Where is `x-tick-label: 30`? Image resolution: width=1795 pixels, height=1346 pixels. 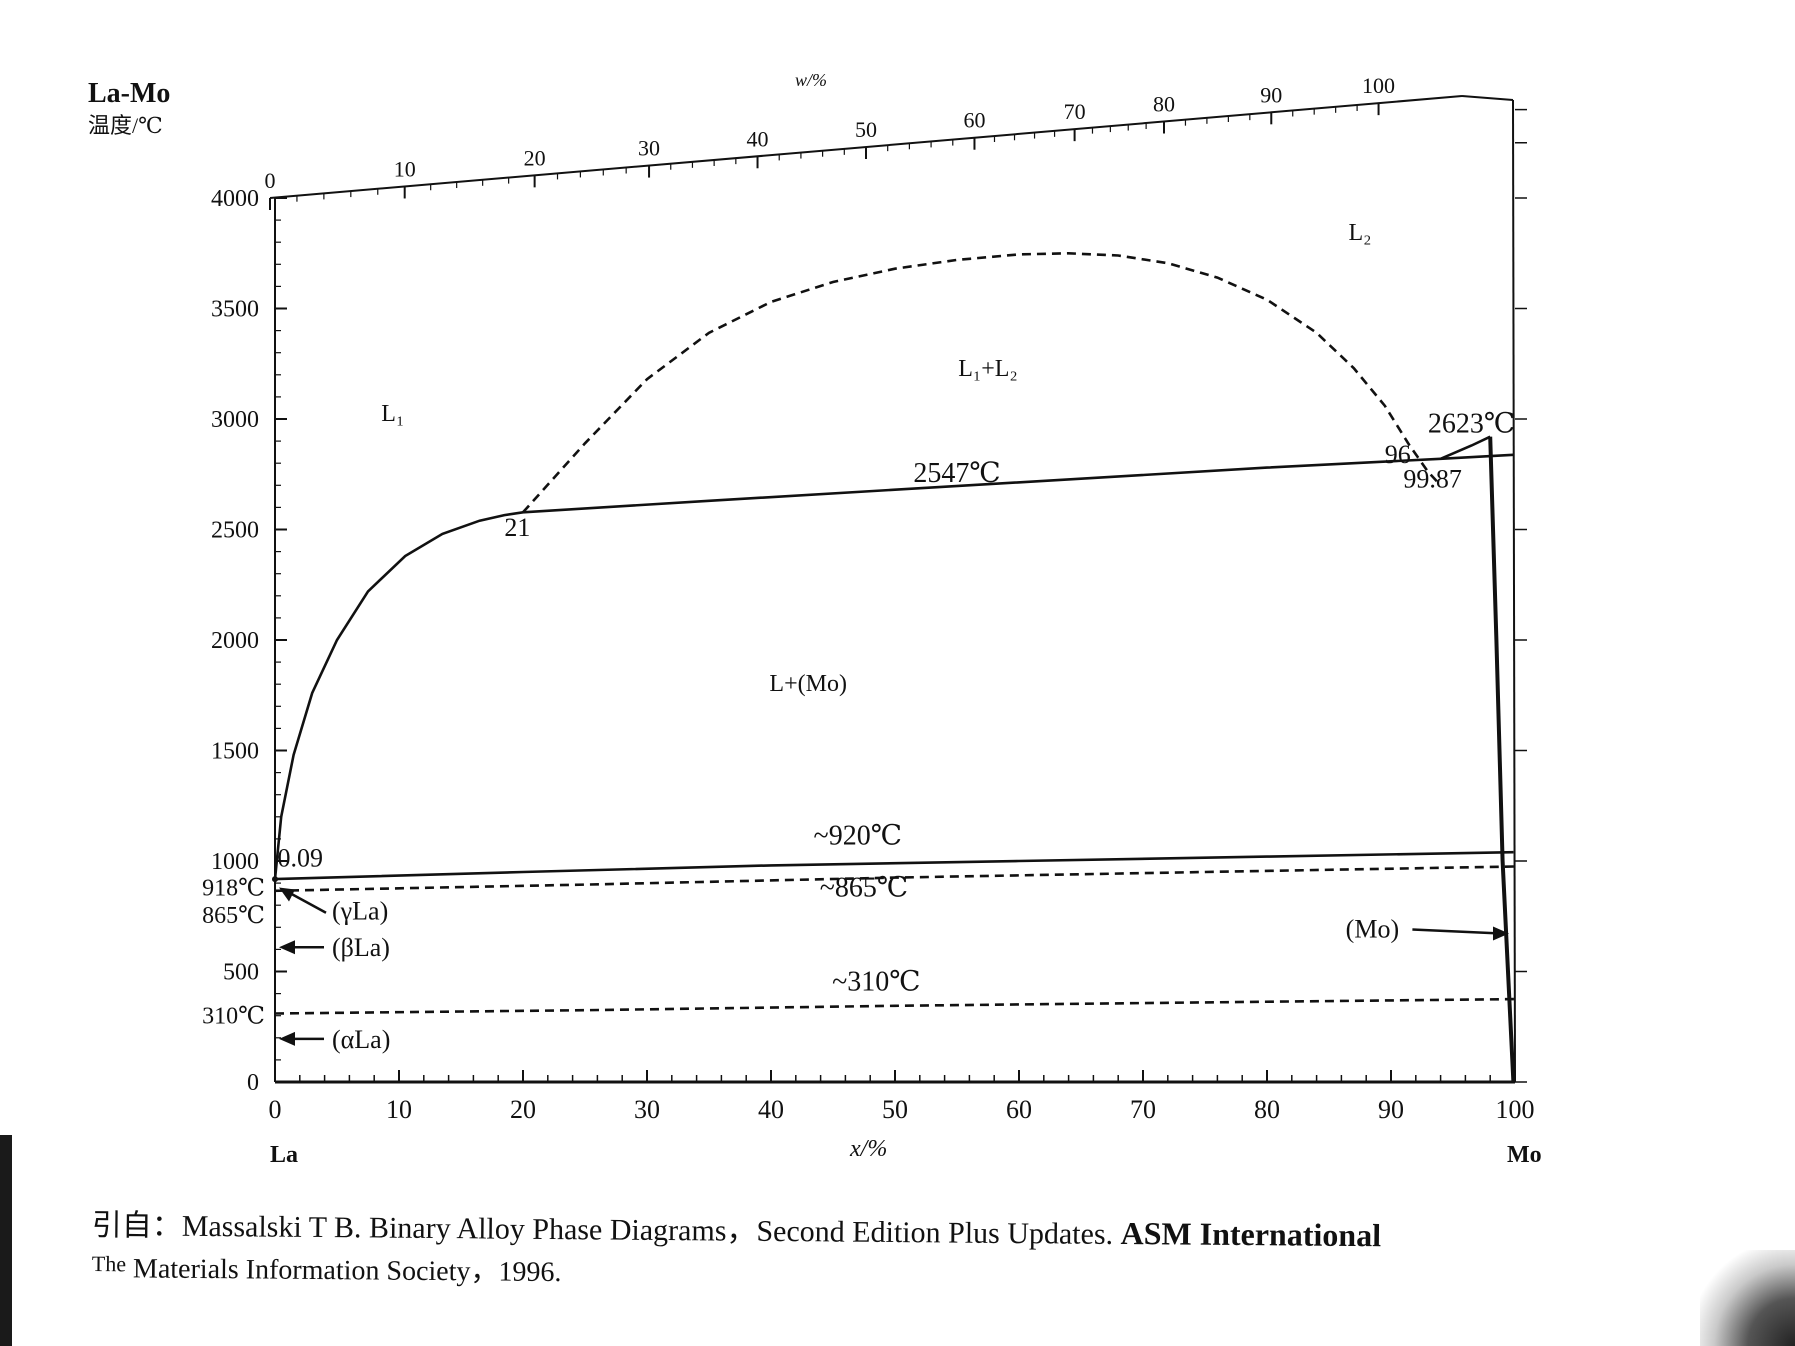 x-tick-label: 30 is located at coordinates (647, 1109).